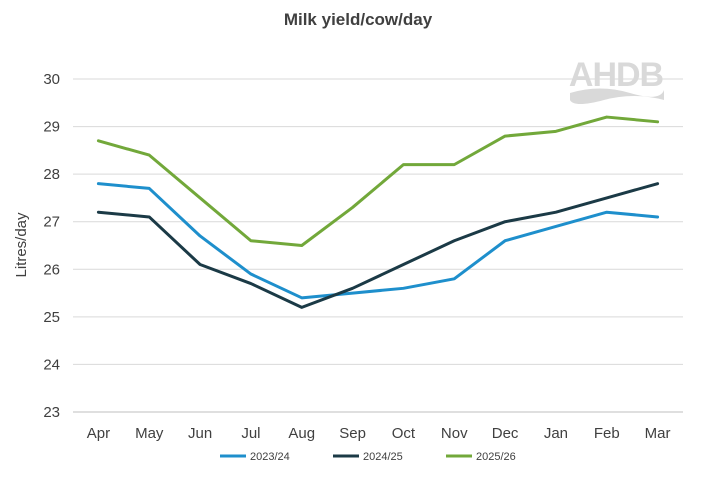 This screenshot has height=485, width=717. What do you see at coordinates (51, 127) in the screenshot?
I see `y-tick-label-29: 29` at bounding box center [51, 127].